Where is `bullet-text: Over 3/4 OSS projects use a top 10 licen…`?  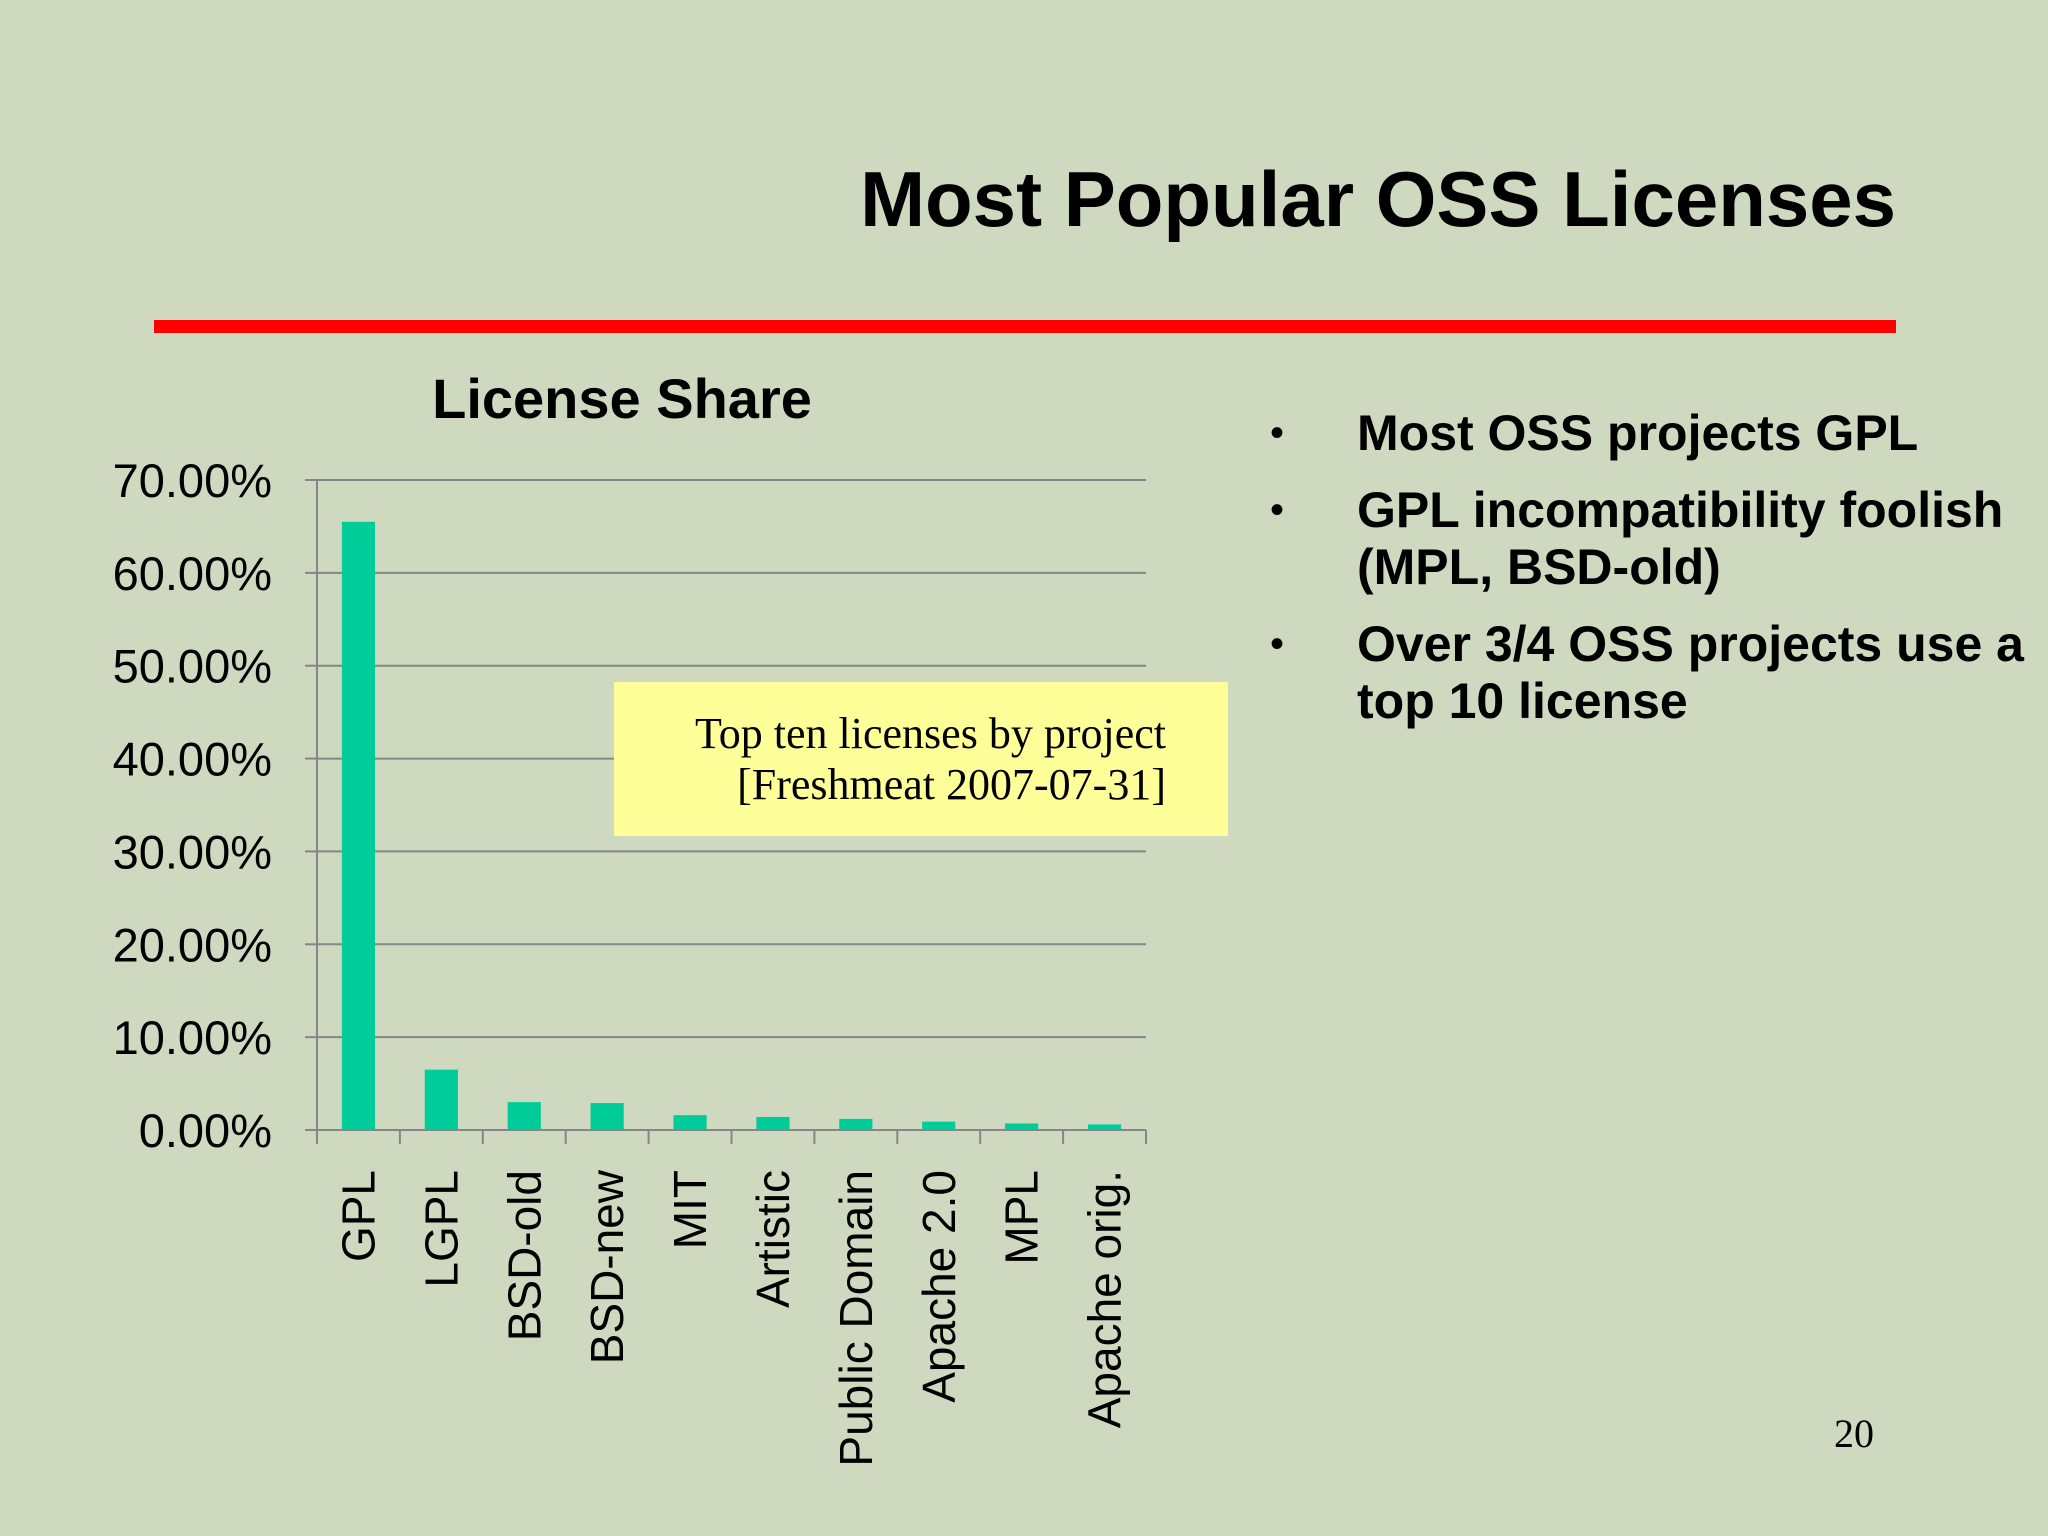 bullet-text: Over 3/4 OSS projects use a top 10 licen… is located at coordinates (1690, 672).